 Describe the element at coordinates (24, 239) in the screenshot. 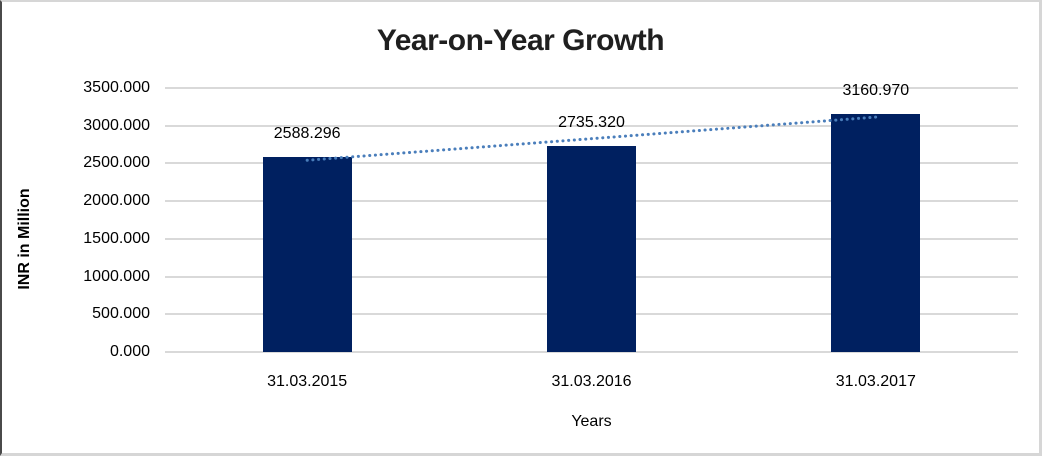

I see `y-axis-title: INR in Million` at that location.